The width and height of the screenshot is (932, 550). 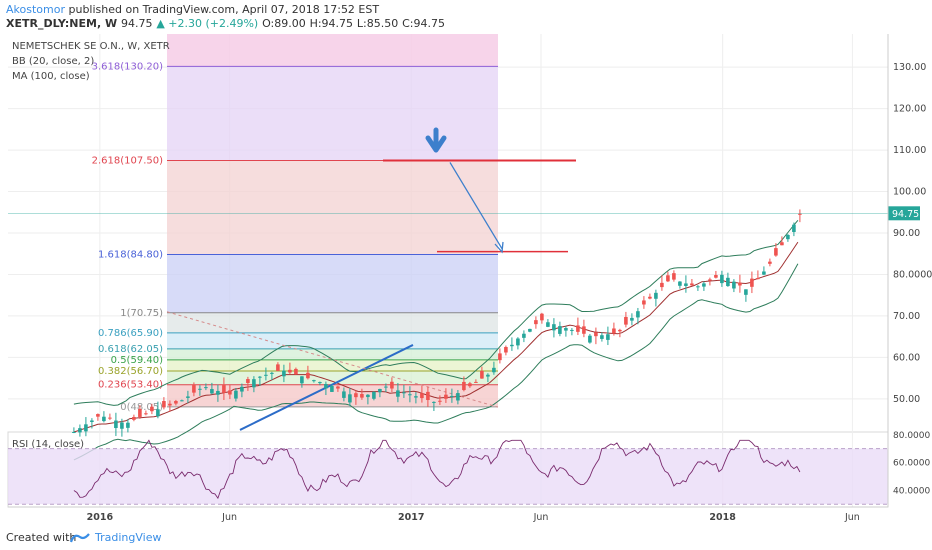 I want to click on y-tick-label: 60.00, so click(x=906, y=357).